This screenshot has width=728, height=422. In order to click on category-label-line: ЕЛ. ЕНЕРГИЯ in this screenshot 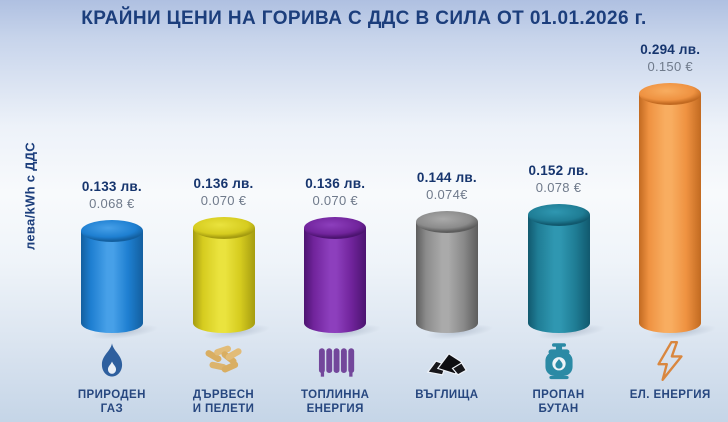, I will do `click(670, 395)`.